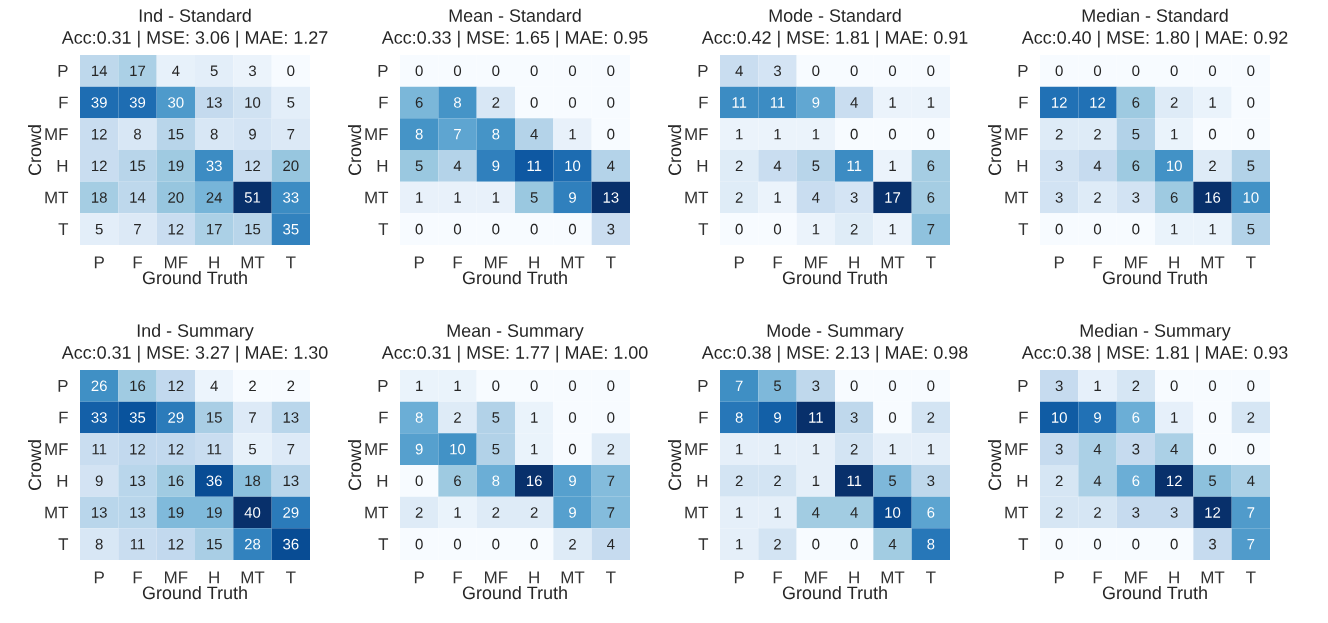 The image size is (1328, 623). What do you see at coordinates (291, 577) in the screenshot?
I see `x-tick-label: T` at bounding box center [291, 577].